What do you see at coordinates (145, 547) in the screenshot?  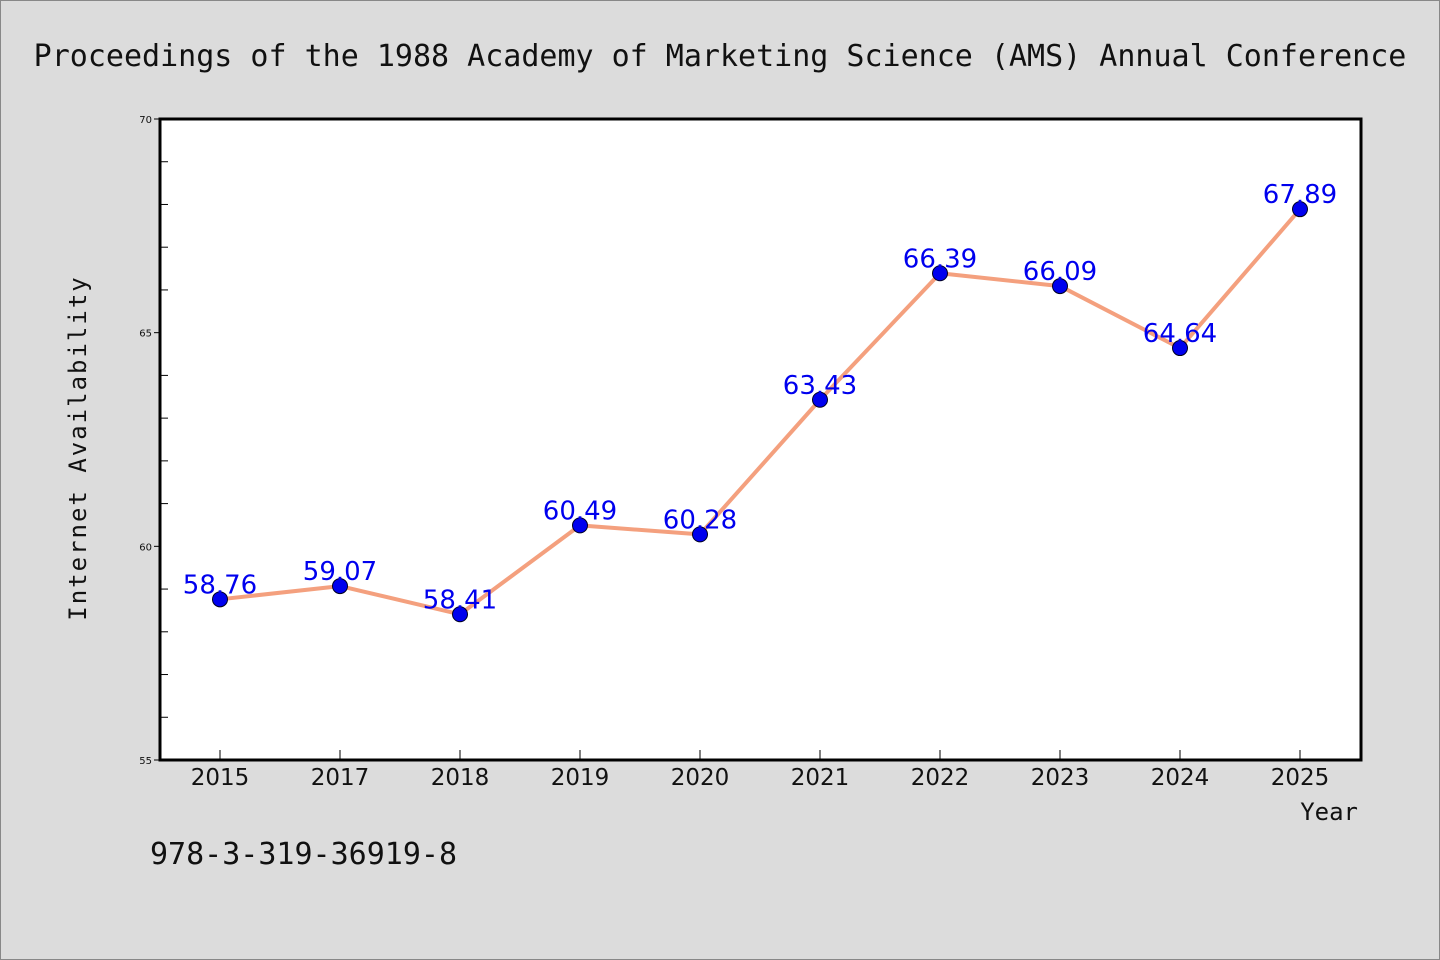 I see `y-tick-label: 60` at bounding box center [145, 547].